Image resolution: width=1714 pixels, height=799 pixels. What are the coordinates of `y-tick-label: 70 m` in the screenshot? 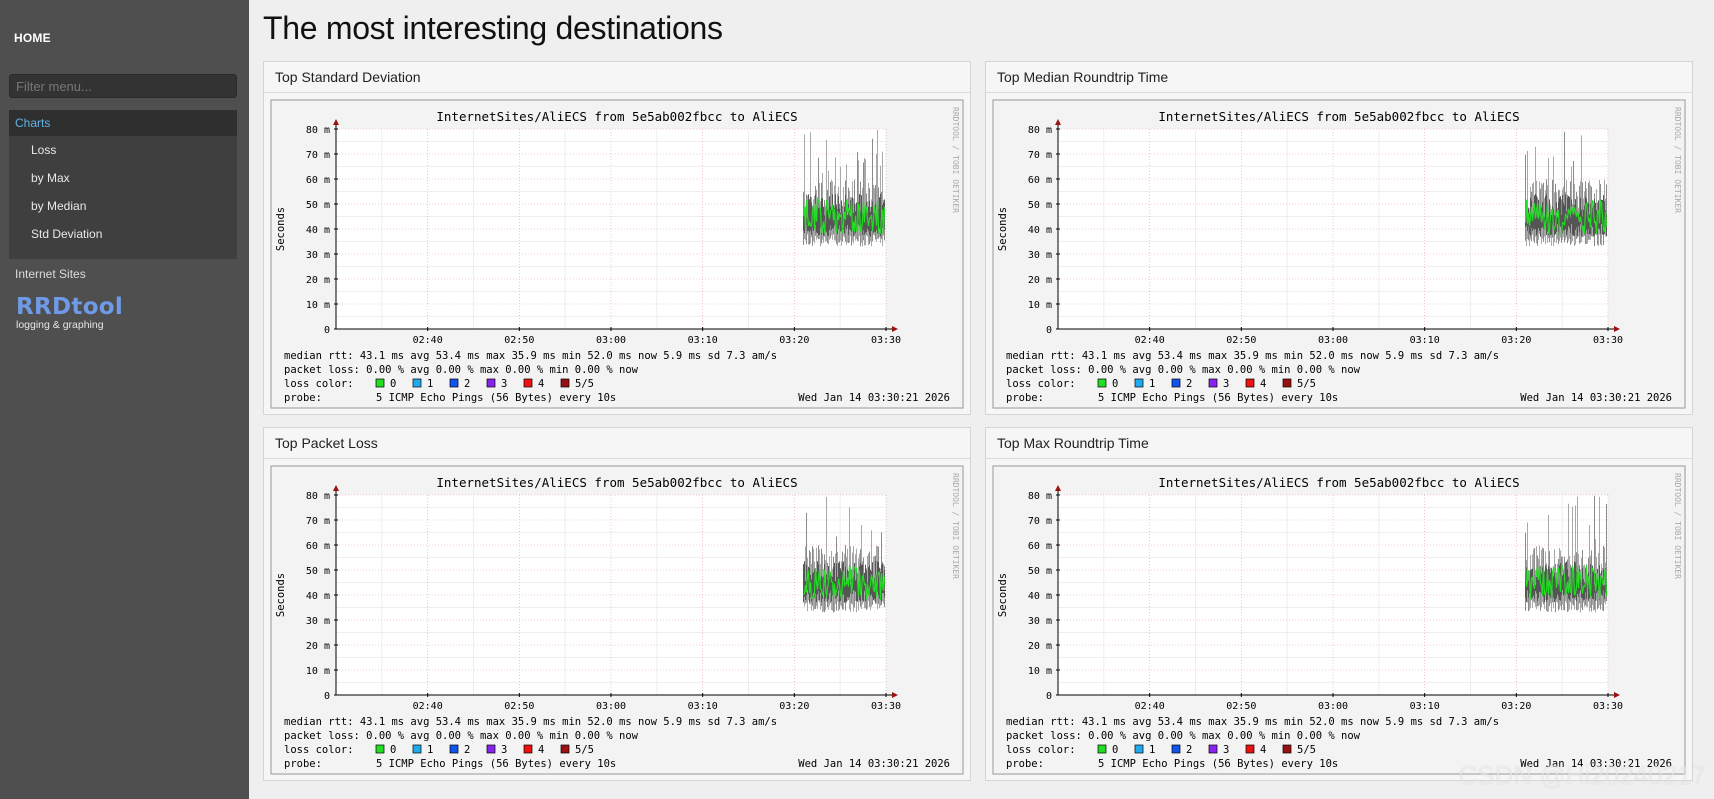 It's located at (318, 155).